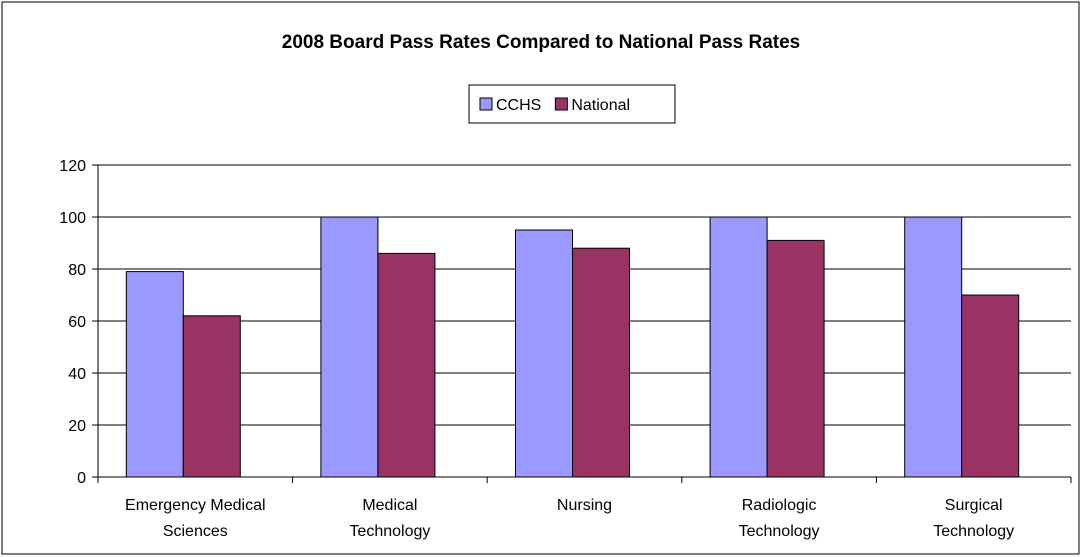 Image resolution: width=1082 pixels, height=557 pixels. I want to click on x-tick-label: Surgical Technology, so click(973, 518).